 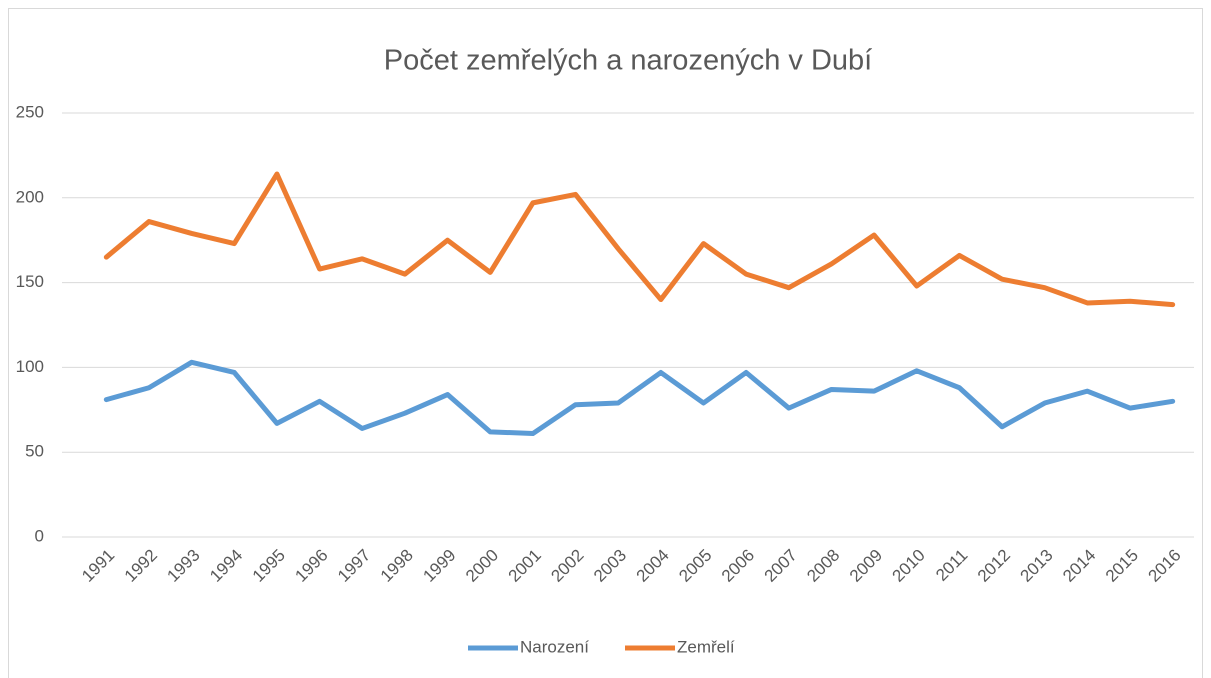 I want to click on x-tick-label: 1991, so click(x=98, y=566).